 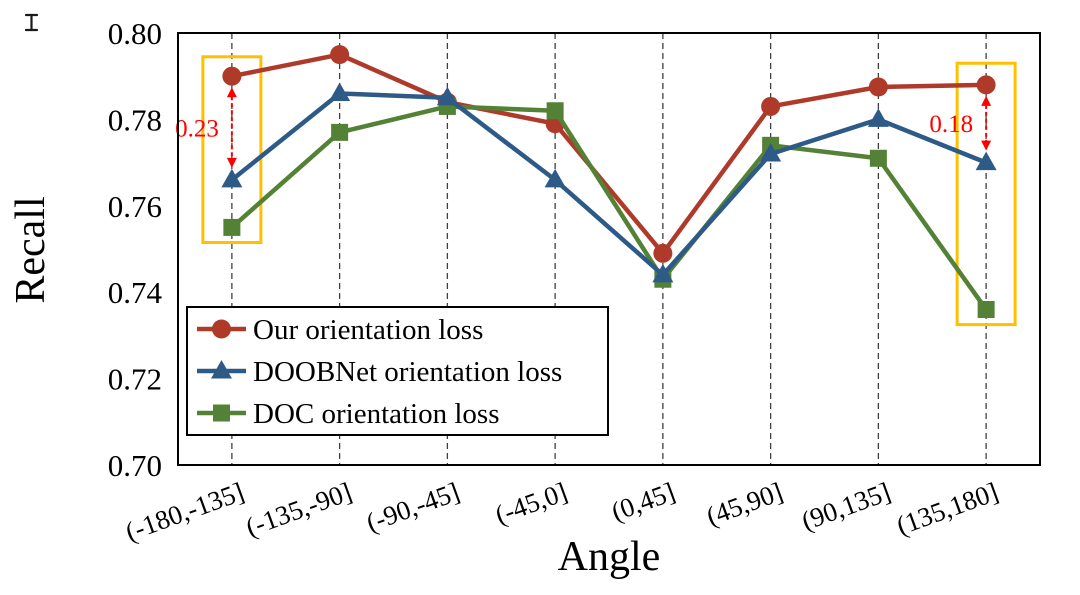 What do you see at coordinates (135, 379) in the screenshot?
I see `y-tick-label: 0.72` at bounding box center [135, 379].